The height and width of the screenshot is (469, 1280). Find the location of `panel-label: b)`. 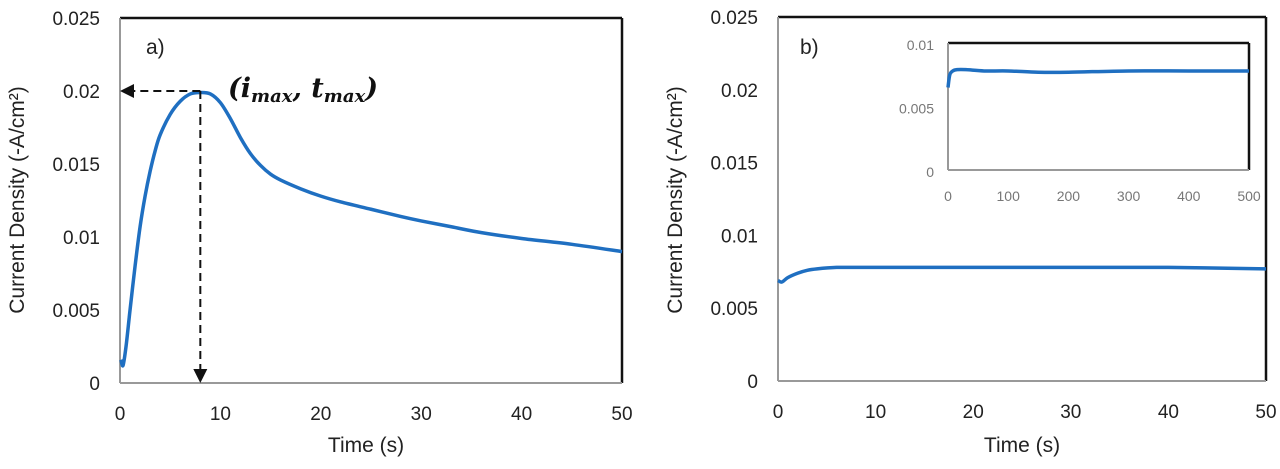

panel-label: b) is located at coordinates (809, 47).